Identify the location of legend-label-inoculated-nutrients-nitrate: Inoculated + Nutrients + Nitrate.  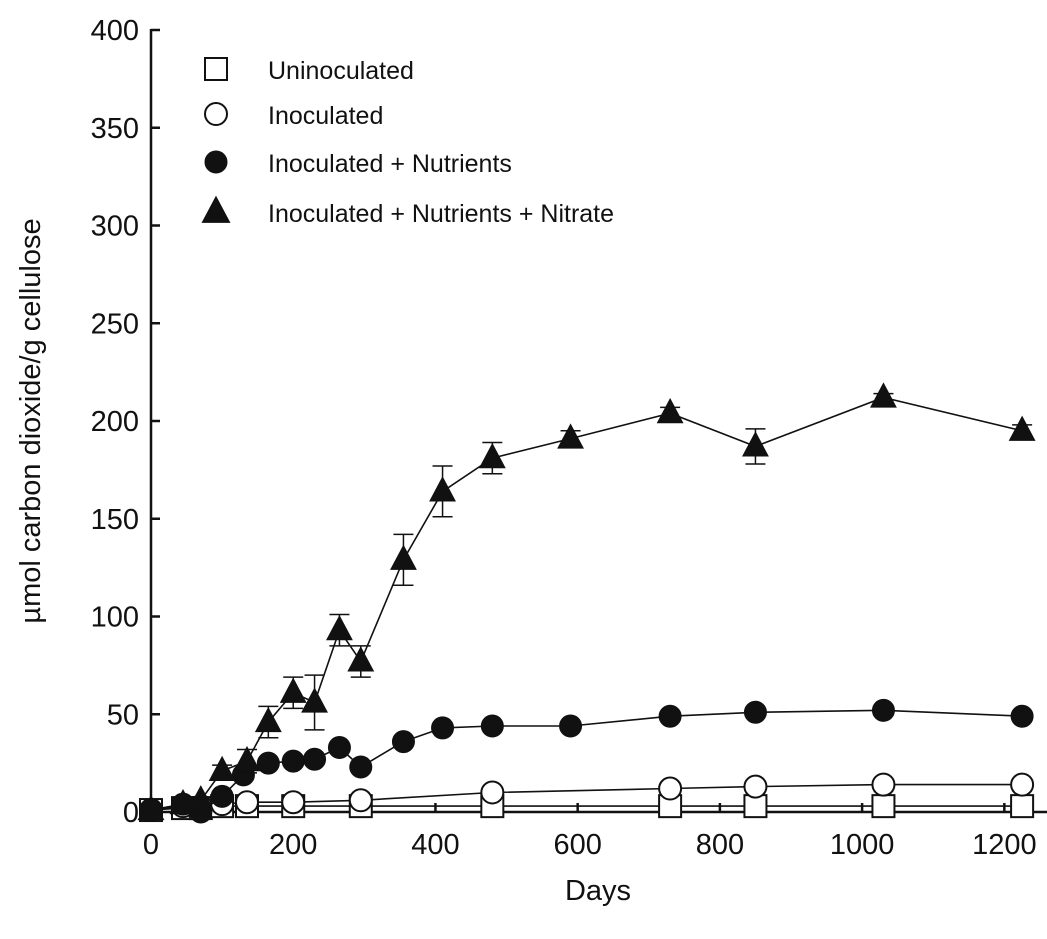
(441, 214).